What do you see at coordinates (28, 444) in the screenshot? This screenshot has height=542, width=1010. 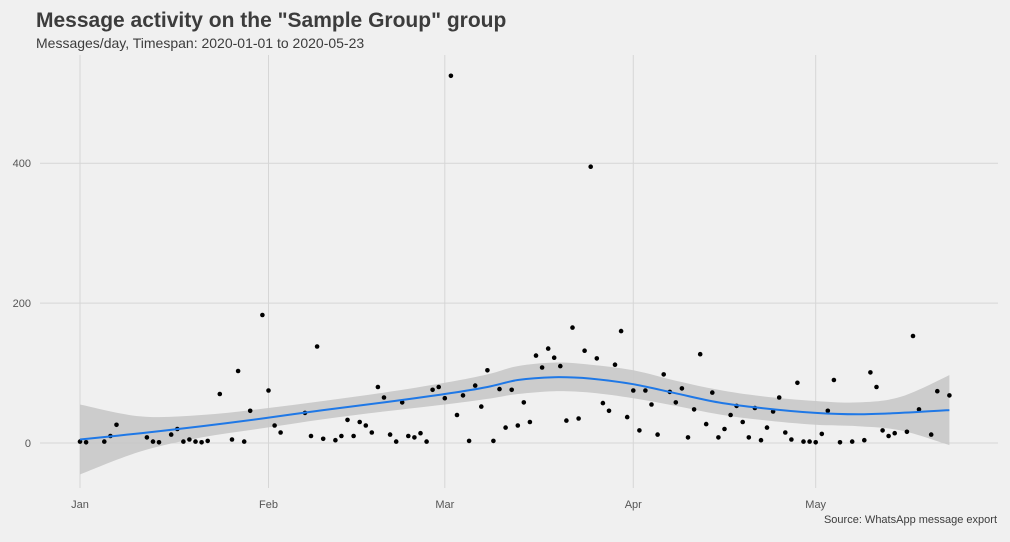 I see `y-tick-label: 0` at bounding box center [28, 444].